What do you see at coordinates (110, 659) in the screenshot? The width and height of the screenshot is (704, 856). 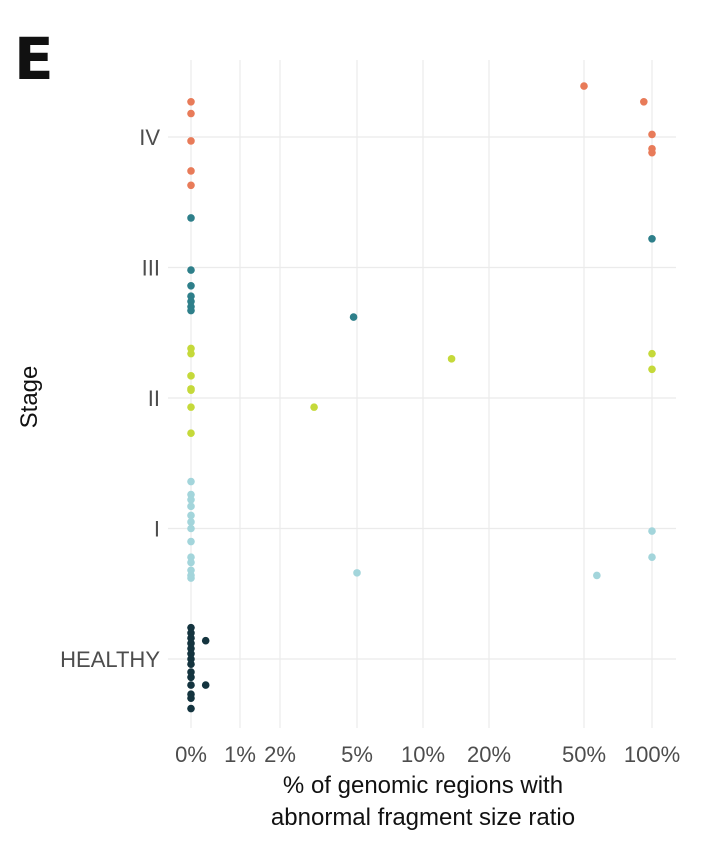 I see `y-tick-label: HEALTHY` at bounding box center [110, 659].